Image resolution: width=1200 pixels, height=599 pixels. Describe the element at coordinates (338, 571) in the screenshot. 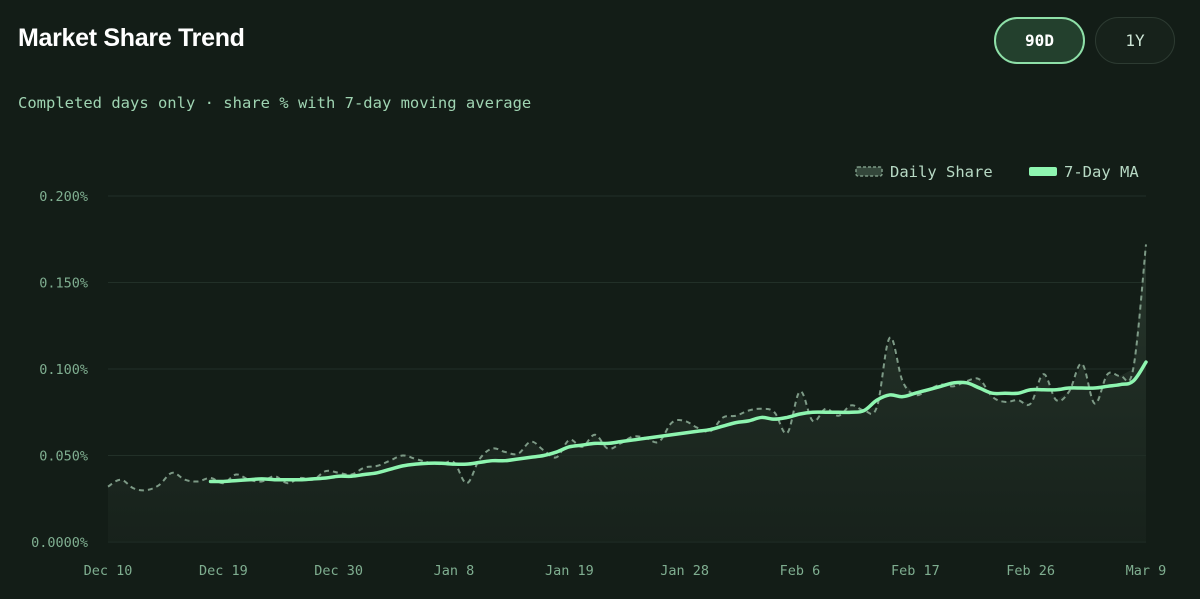

I see `x-tick-label: Dec 30` at that location.